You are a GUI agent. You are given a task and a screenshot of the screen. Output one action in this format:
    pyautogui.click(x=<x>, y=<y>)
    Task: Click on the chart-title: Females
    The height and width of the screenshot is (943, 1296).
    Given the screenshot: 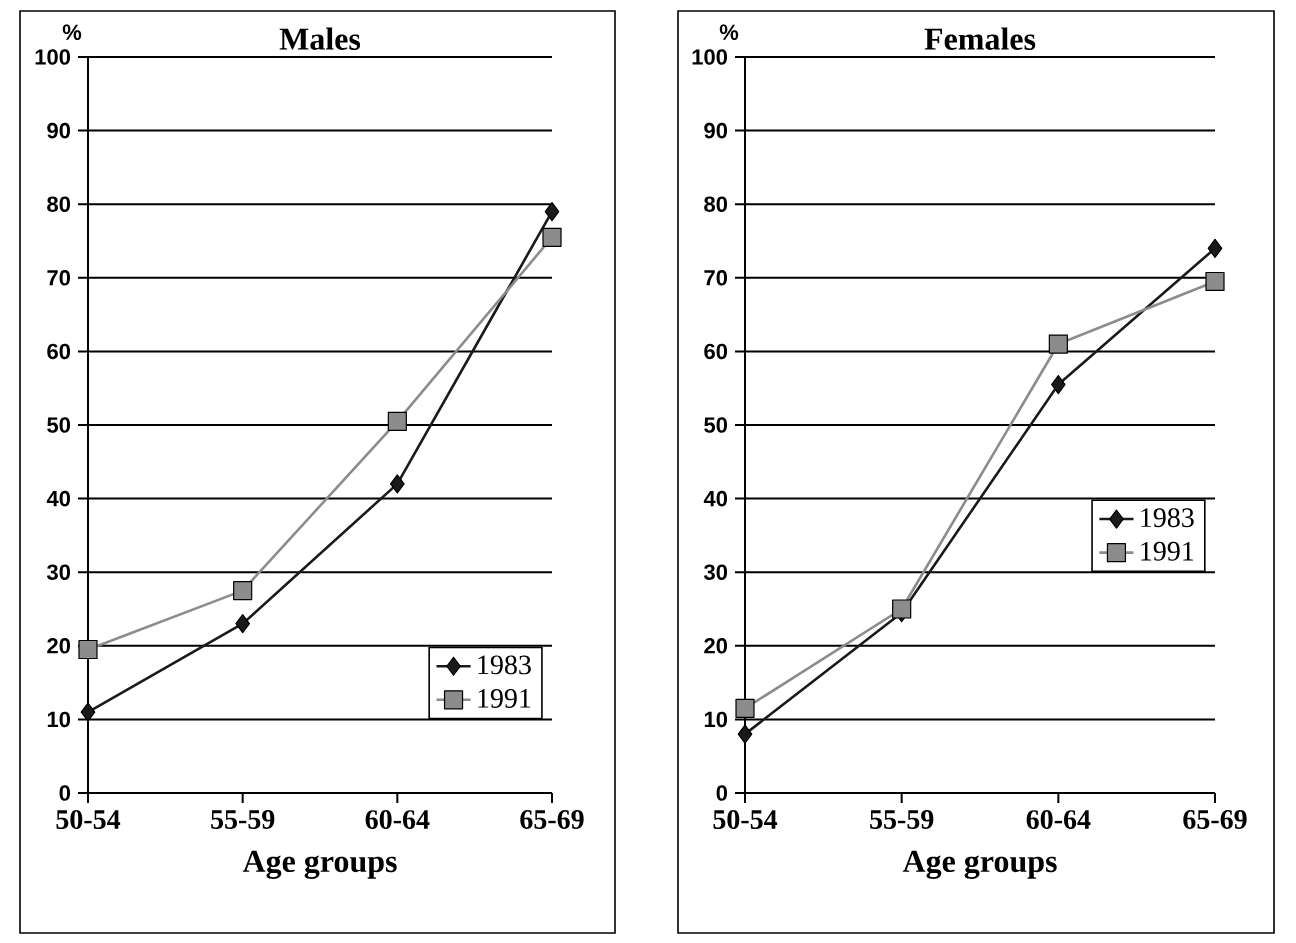 What is the action you would take?
    pyautogui.click(x=980, y=38)
    